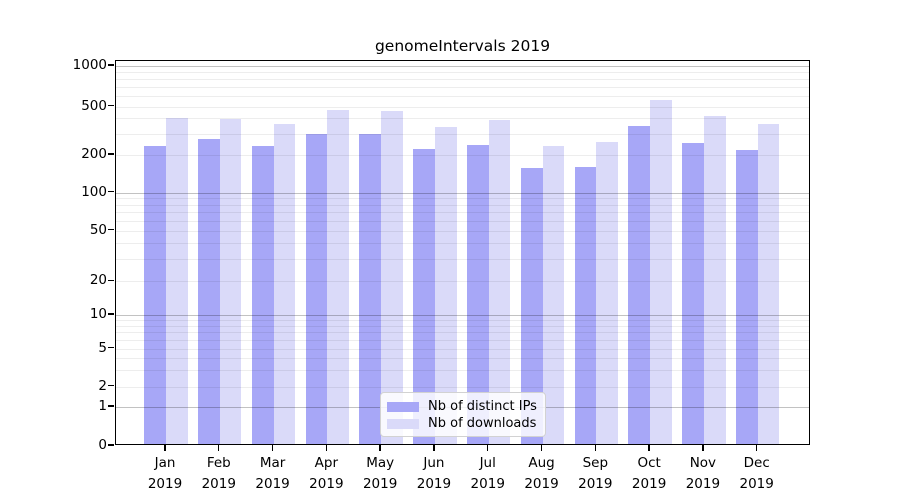 The height and width of the screenshot is (500, 900). Describe the element at coordinates (585, 305) in the screenshot. I see `bar-distinct-ips-sep` at that location.